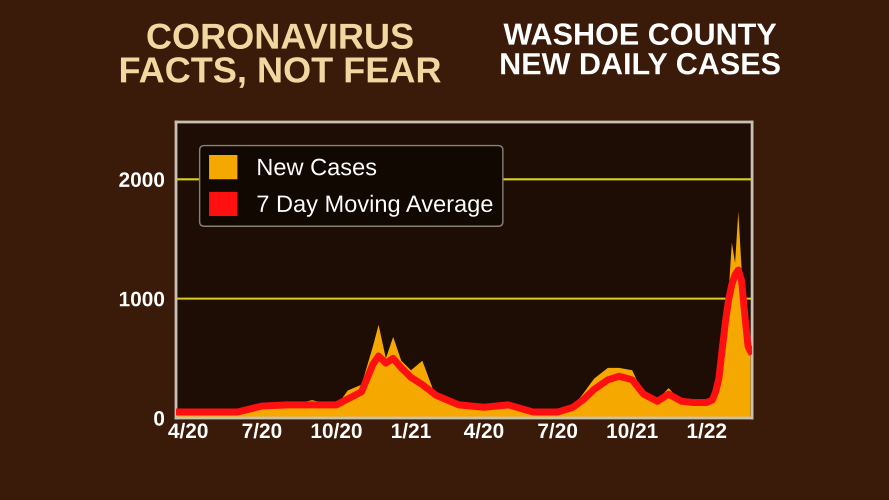 The image size is (889, 500). What do you see at coordinates (632, 430) in the screenshot?
I see `x-tick-label: 10/21` at bounding box center [632, 430].